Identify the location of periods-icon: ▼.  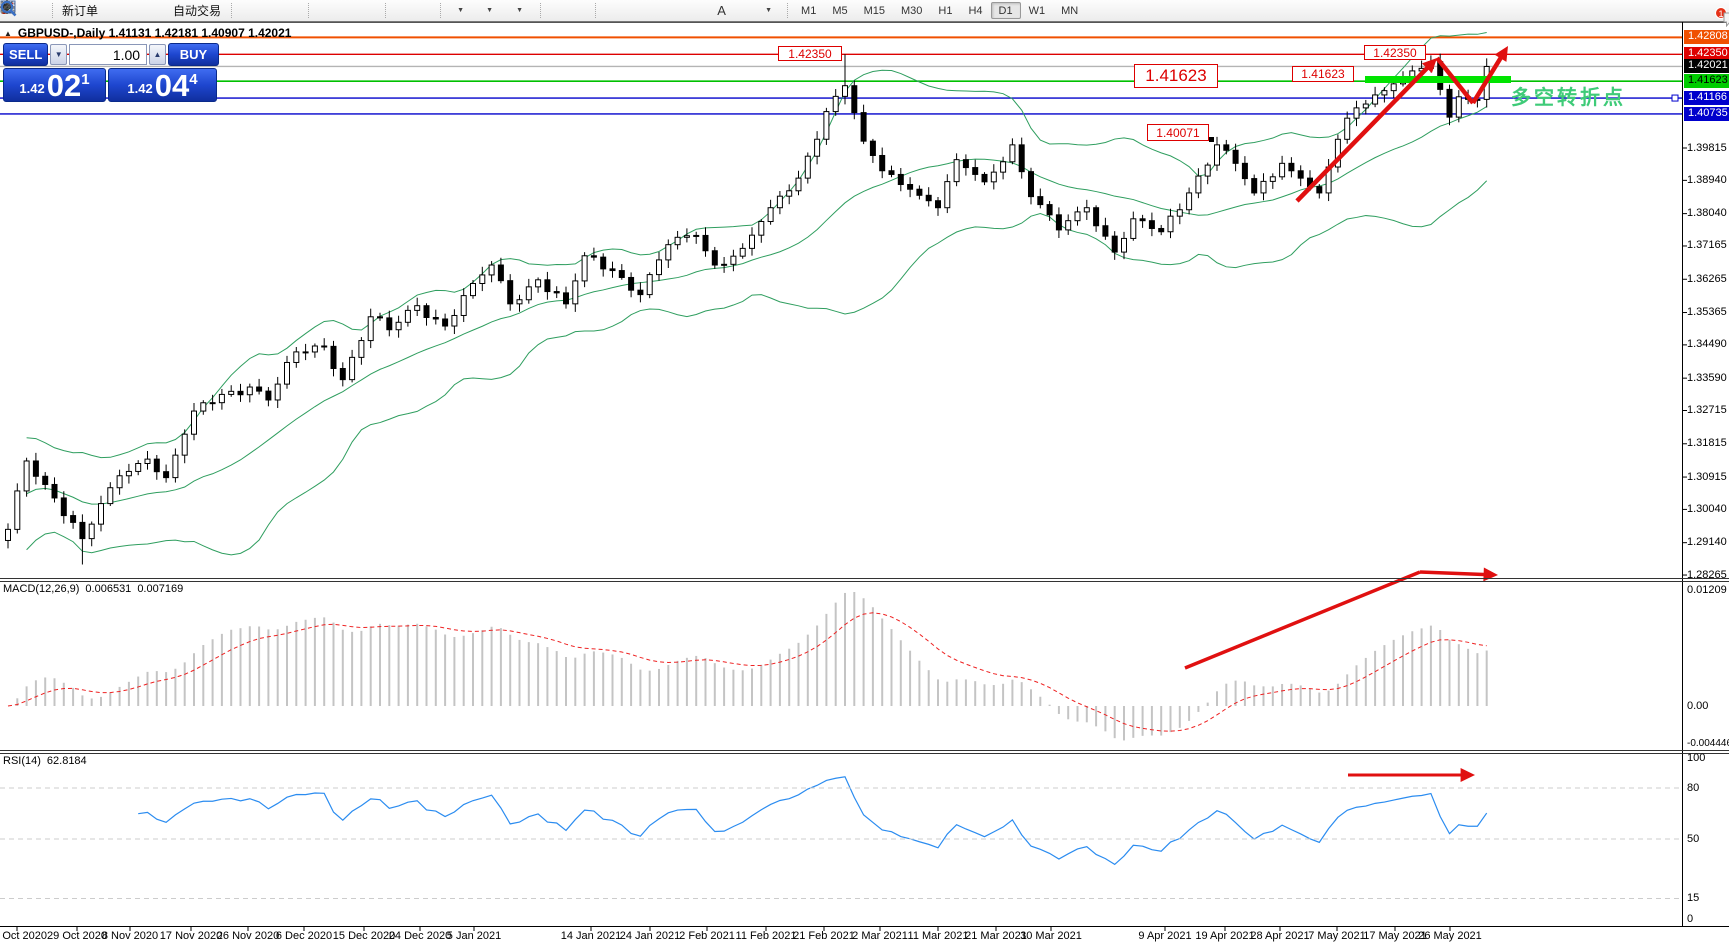
(251, 10).